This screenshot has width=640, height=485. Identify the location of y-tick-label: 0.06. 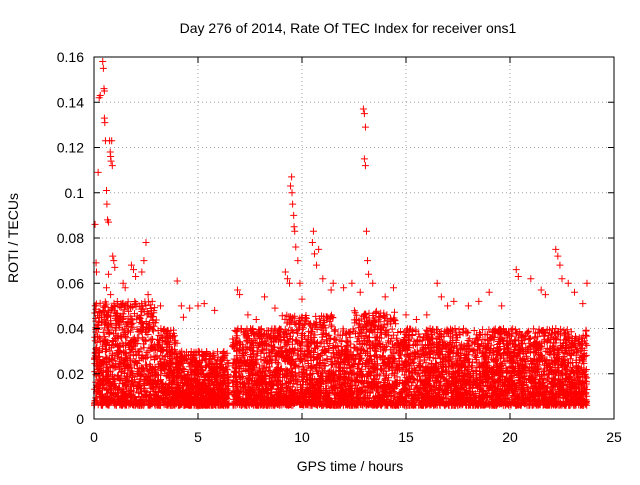
(70, 283).